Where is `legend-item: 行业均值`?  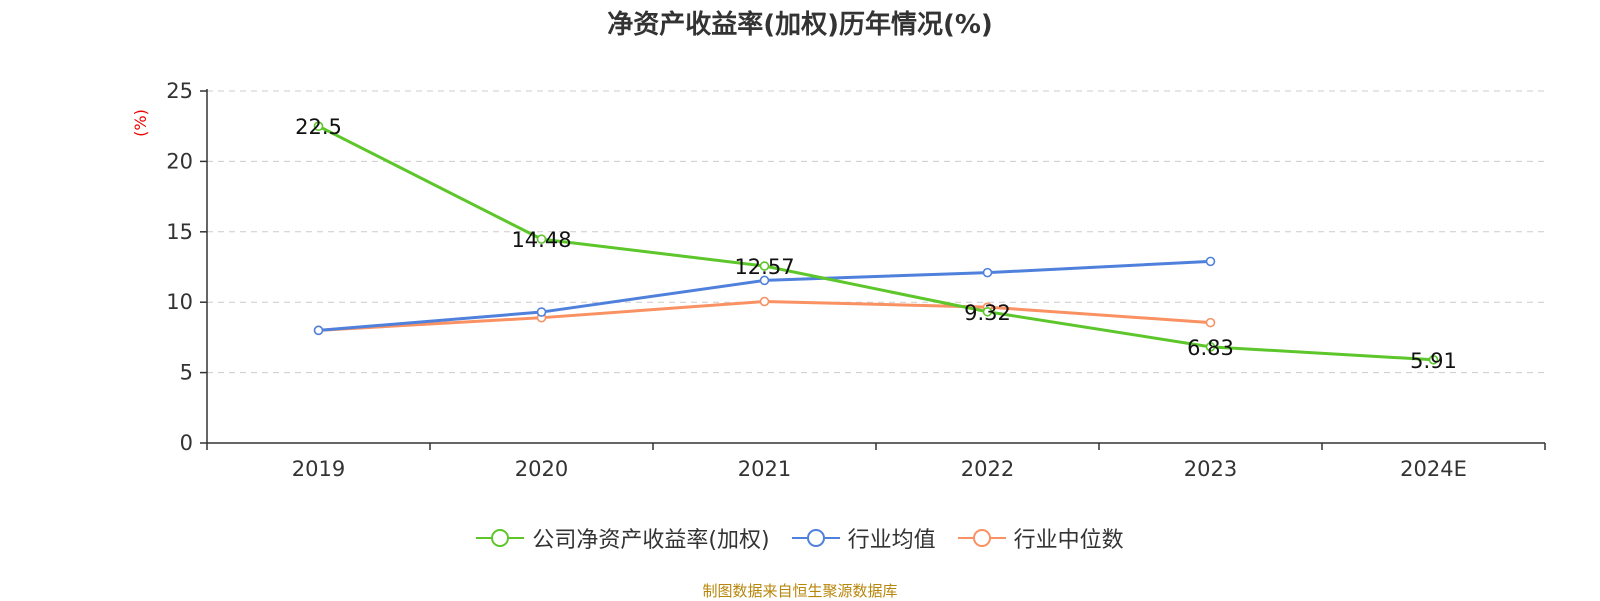
legend-item: 行业均值 is located at coordinates (863, 538).